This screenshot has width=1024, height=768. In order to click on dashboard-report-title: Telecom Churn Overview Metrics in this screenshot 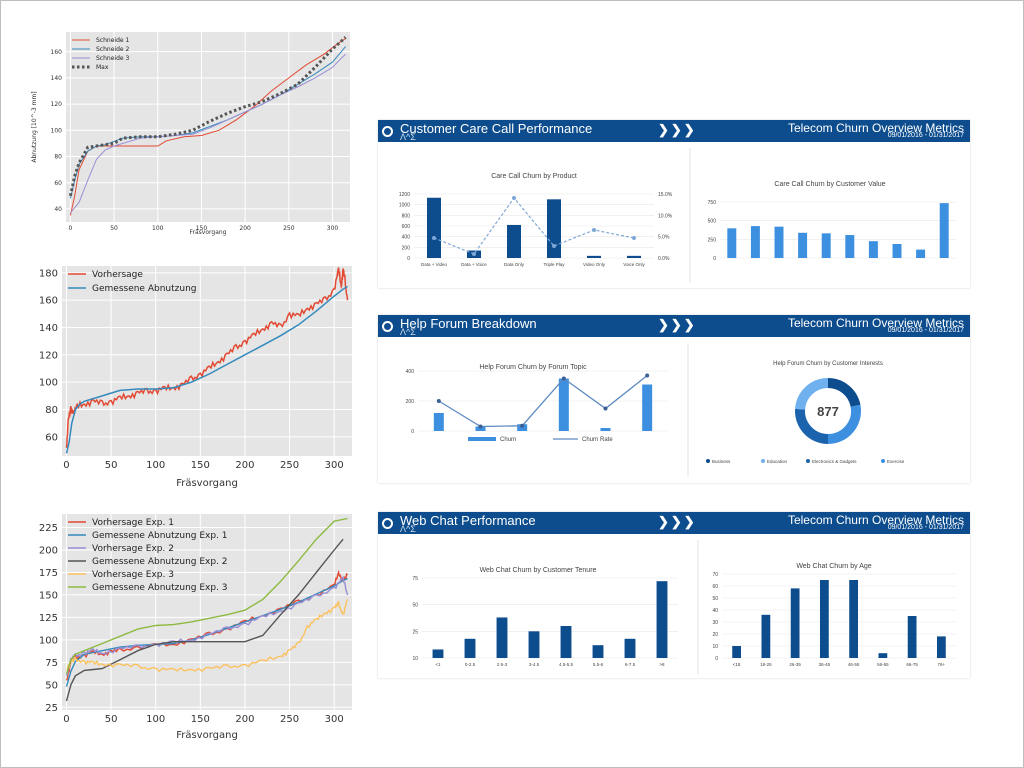, I will do `click(875, 128)`.